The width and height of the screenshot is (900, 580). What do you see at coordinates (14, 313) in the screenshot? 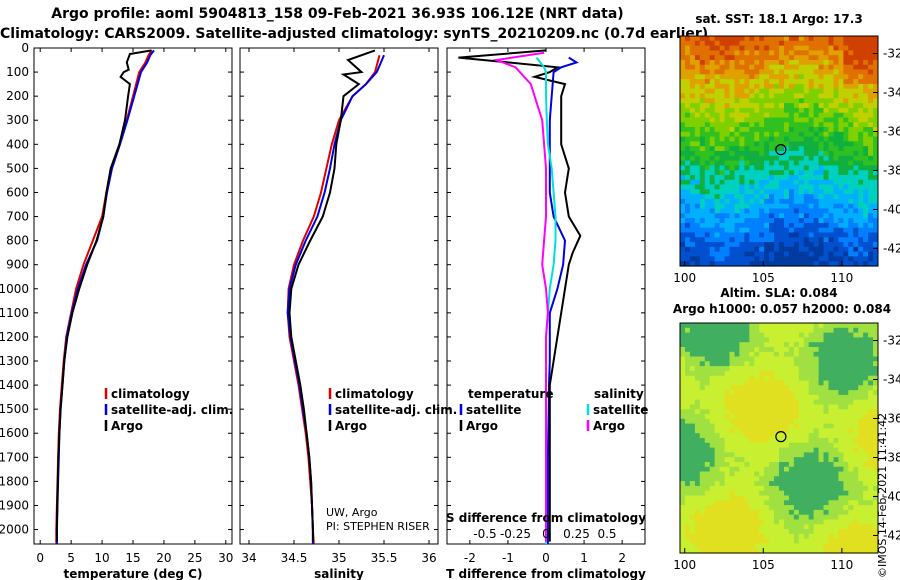
I see `depth-tick-label: 1100` at bounding box center [14, 313].